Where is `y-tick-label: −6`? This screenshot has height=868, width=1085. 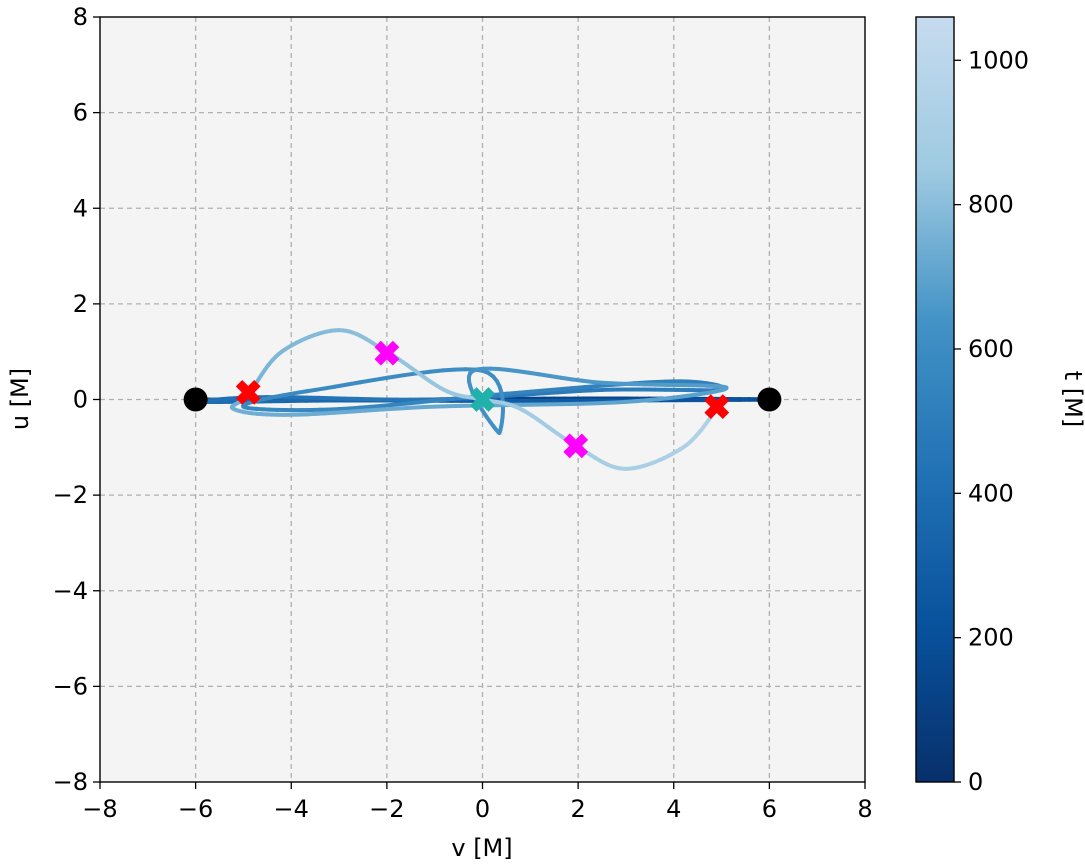
y-tick-label: −6 is located at coordinates (70, 686).